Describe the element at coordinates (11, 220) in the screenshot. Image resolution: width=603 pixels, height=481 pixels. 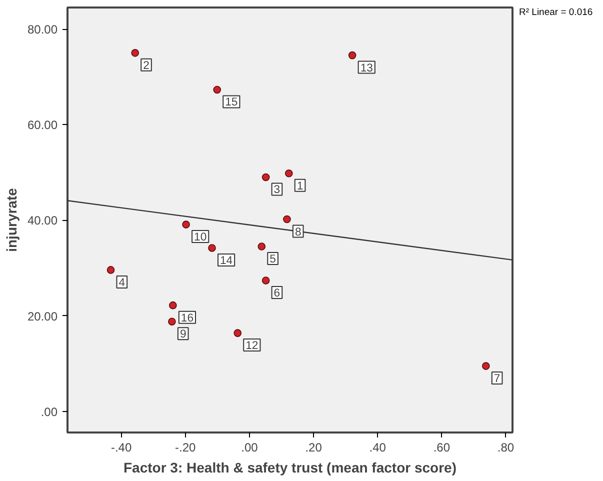
I see `y-axis-title: injuryrate` at that location.